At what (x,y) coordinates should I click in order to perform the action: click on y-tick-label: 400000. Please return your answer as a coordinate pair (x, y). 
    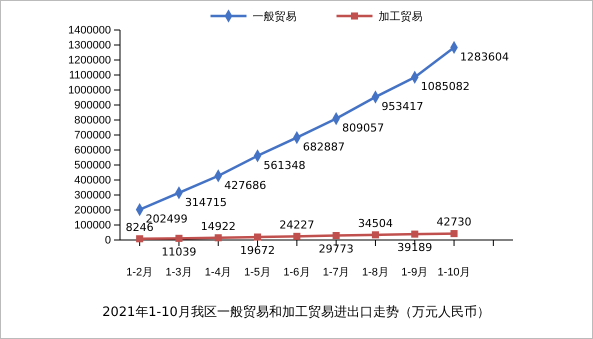
    Looking at the image, I should click on (92, 180).